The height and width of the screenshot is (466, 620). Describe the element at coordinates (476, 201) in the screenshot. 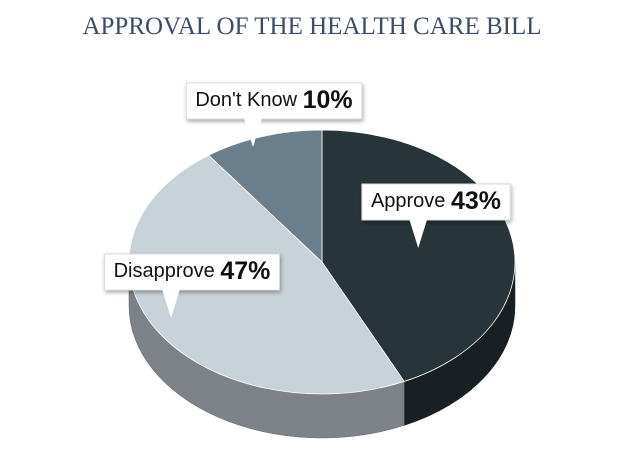

I see `value-label: 43%` at that location.